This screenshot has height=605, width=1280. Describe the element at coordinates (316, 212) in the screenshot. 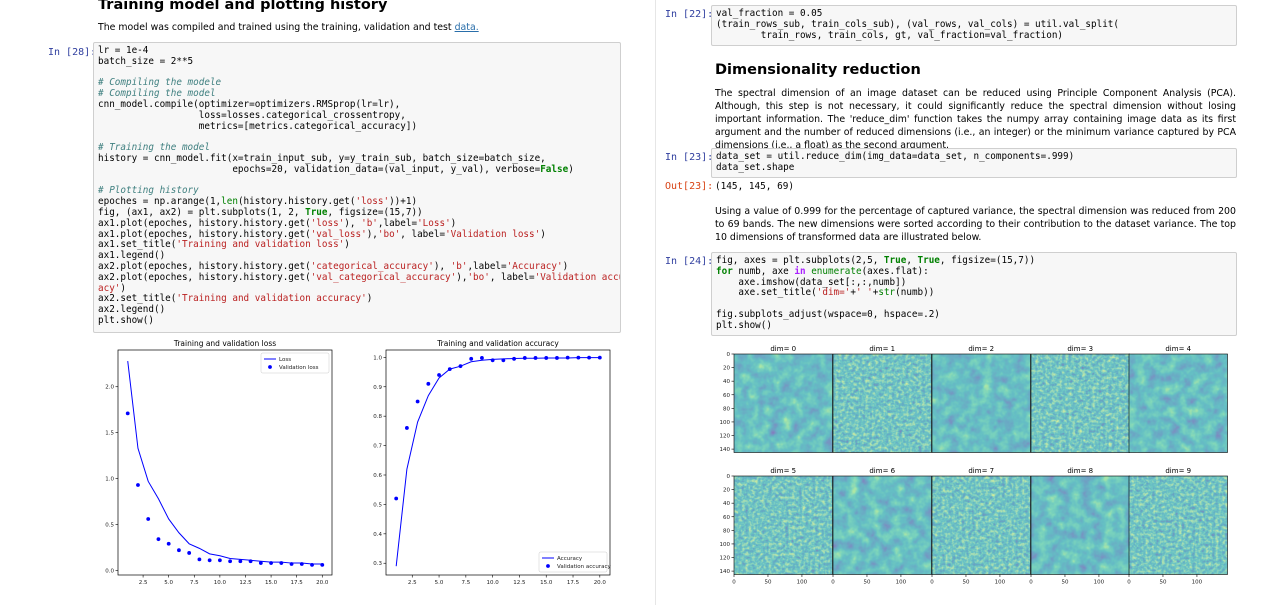

I see `code-token: True` at that location.